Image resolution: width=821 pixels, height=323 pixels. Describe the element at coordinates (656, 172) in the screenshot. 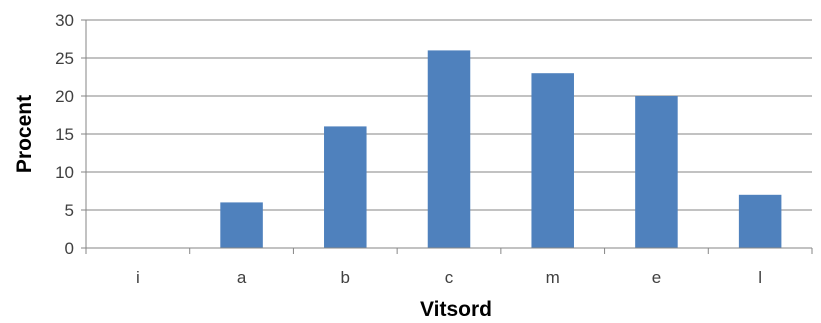

I see `bar-e` at that location.